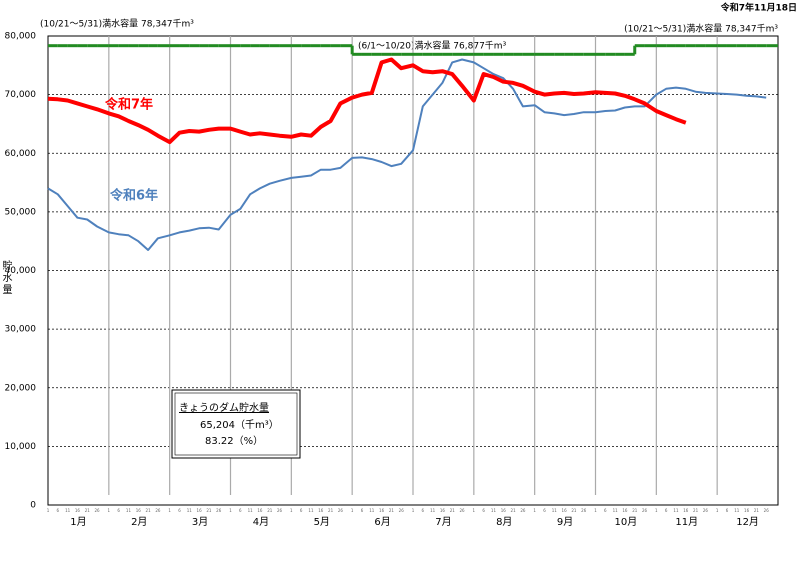 The width and height of the screenshot is (801, 564). What do you see at coordinates (21, 271) in the screenshot?
I see `y-tick-label: 40,000` at bounding box center [21, 271].